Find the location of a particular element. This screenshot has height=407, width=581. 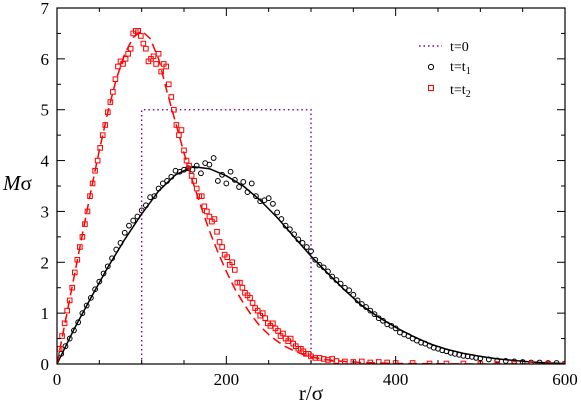

legend-label-t1-main: t=t is located at coordinates (458, 67).